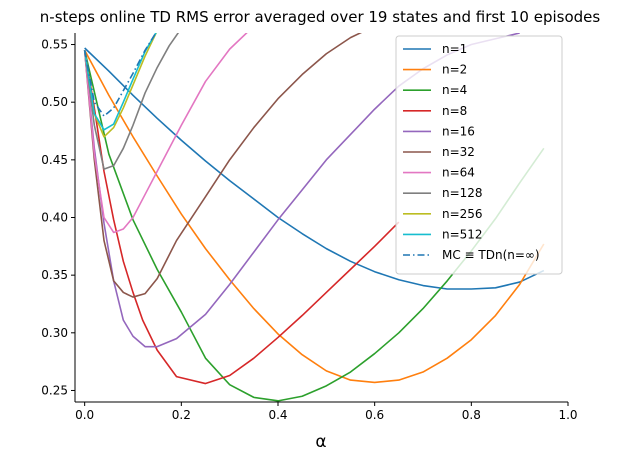 Image resolution: width=640 pixels, height=460 pixels. I want to click on y-tick-label: 0.45, so click(54, 160).